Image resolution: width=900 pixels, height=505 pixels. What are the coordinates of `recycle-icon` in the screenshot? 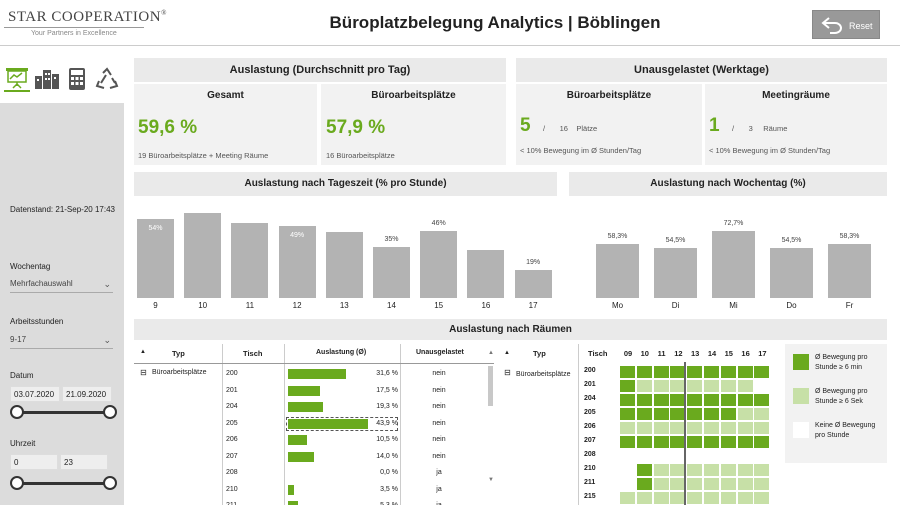 It's located at (107, 81).